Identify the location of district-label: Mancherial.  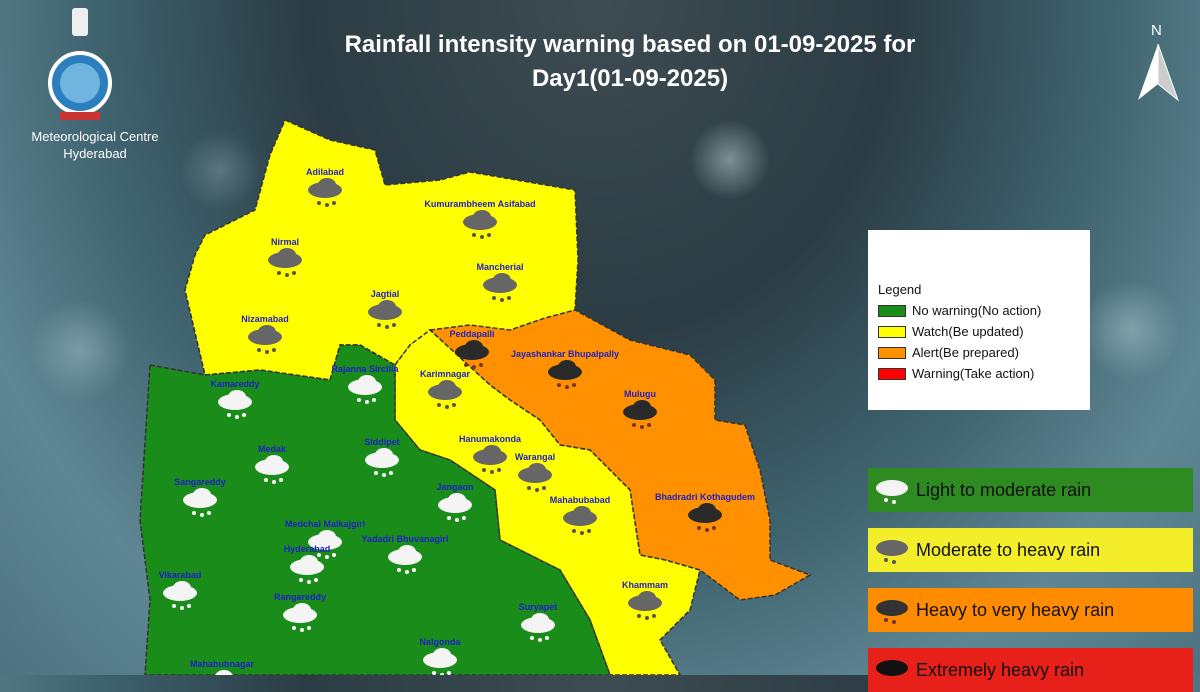
(499, 267).